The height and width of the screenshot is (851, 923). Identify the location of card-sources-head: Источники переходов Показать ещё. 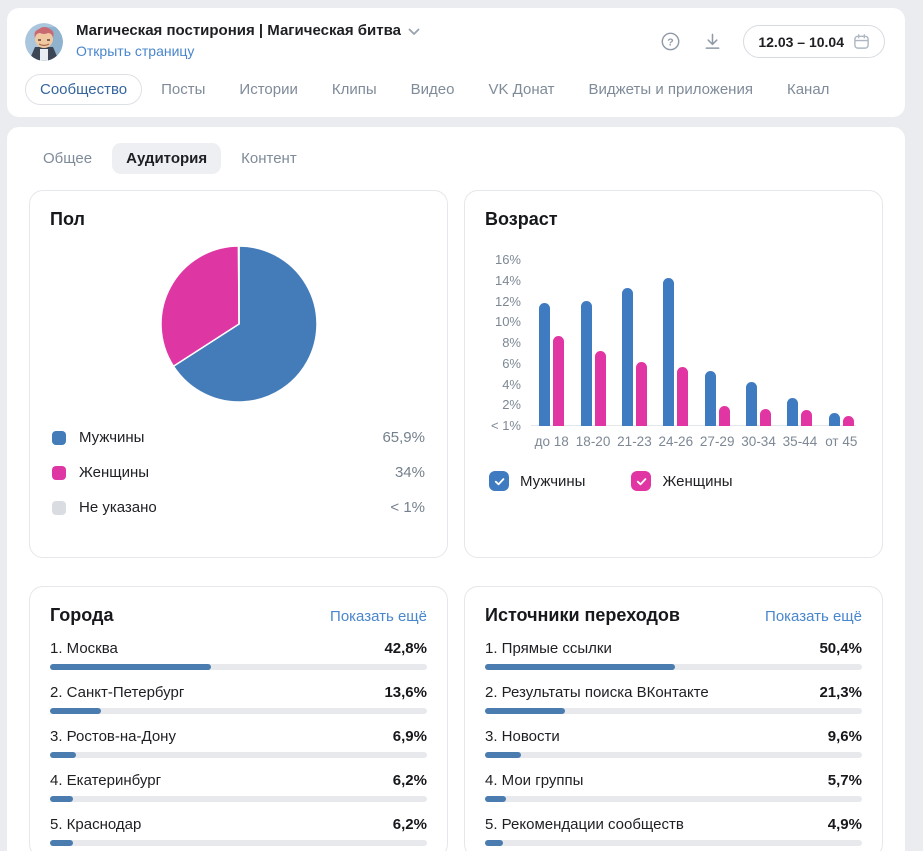
(673, 615).